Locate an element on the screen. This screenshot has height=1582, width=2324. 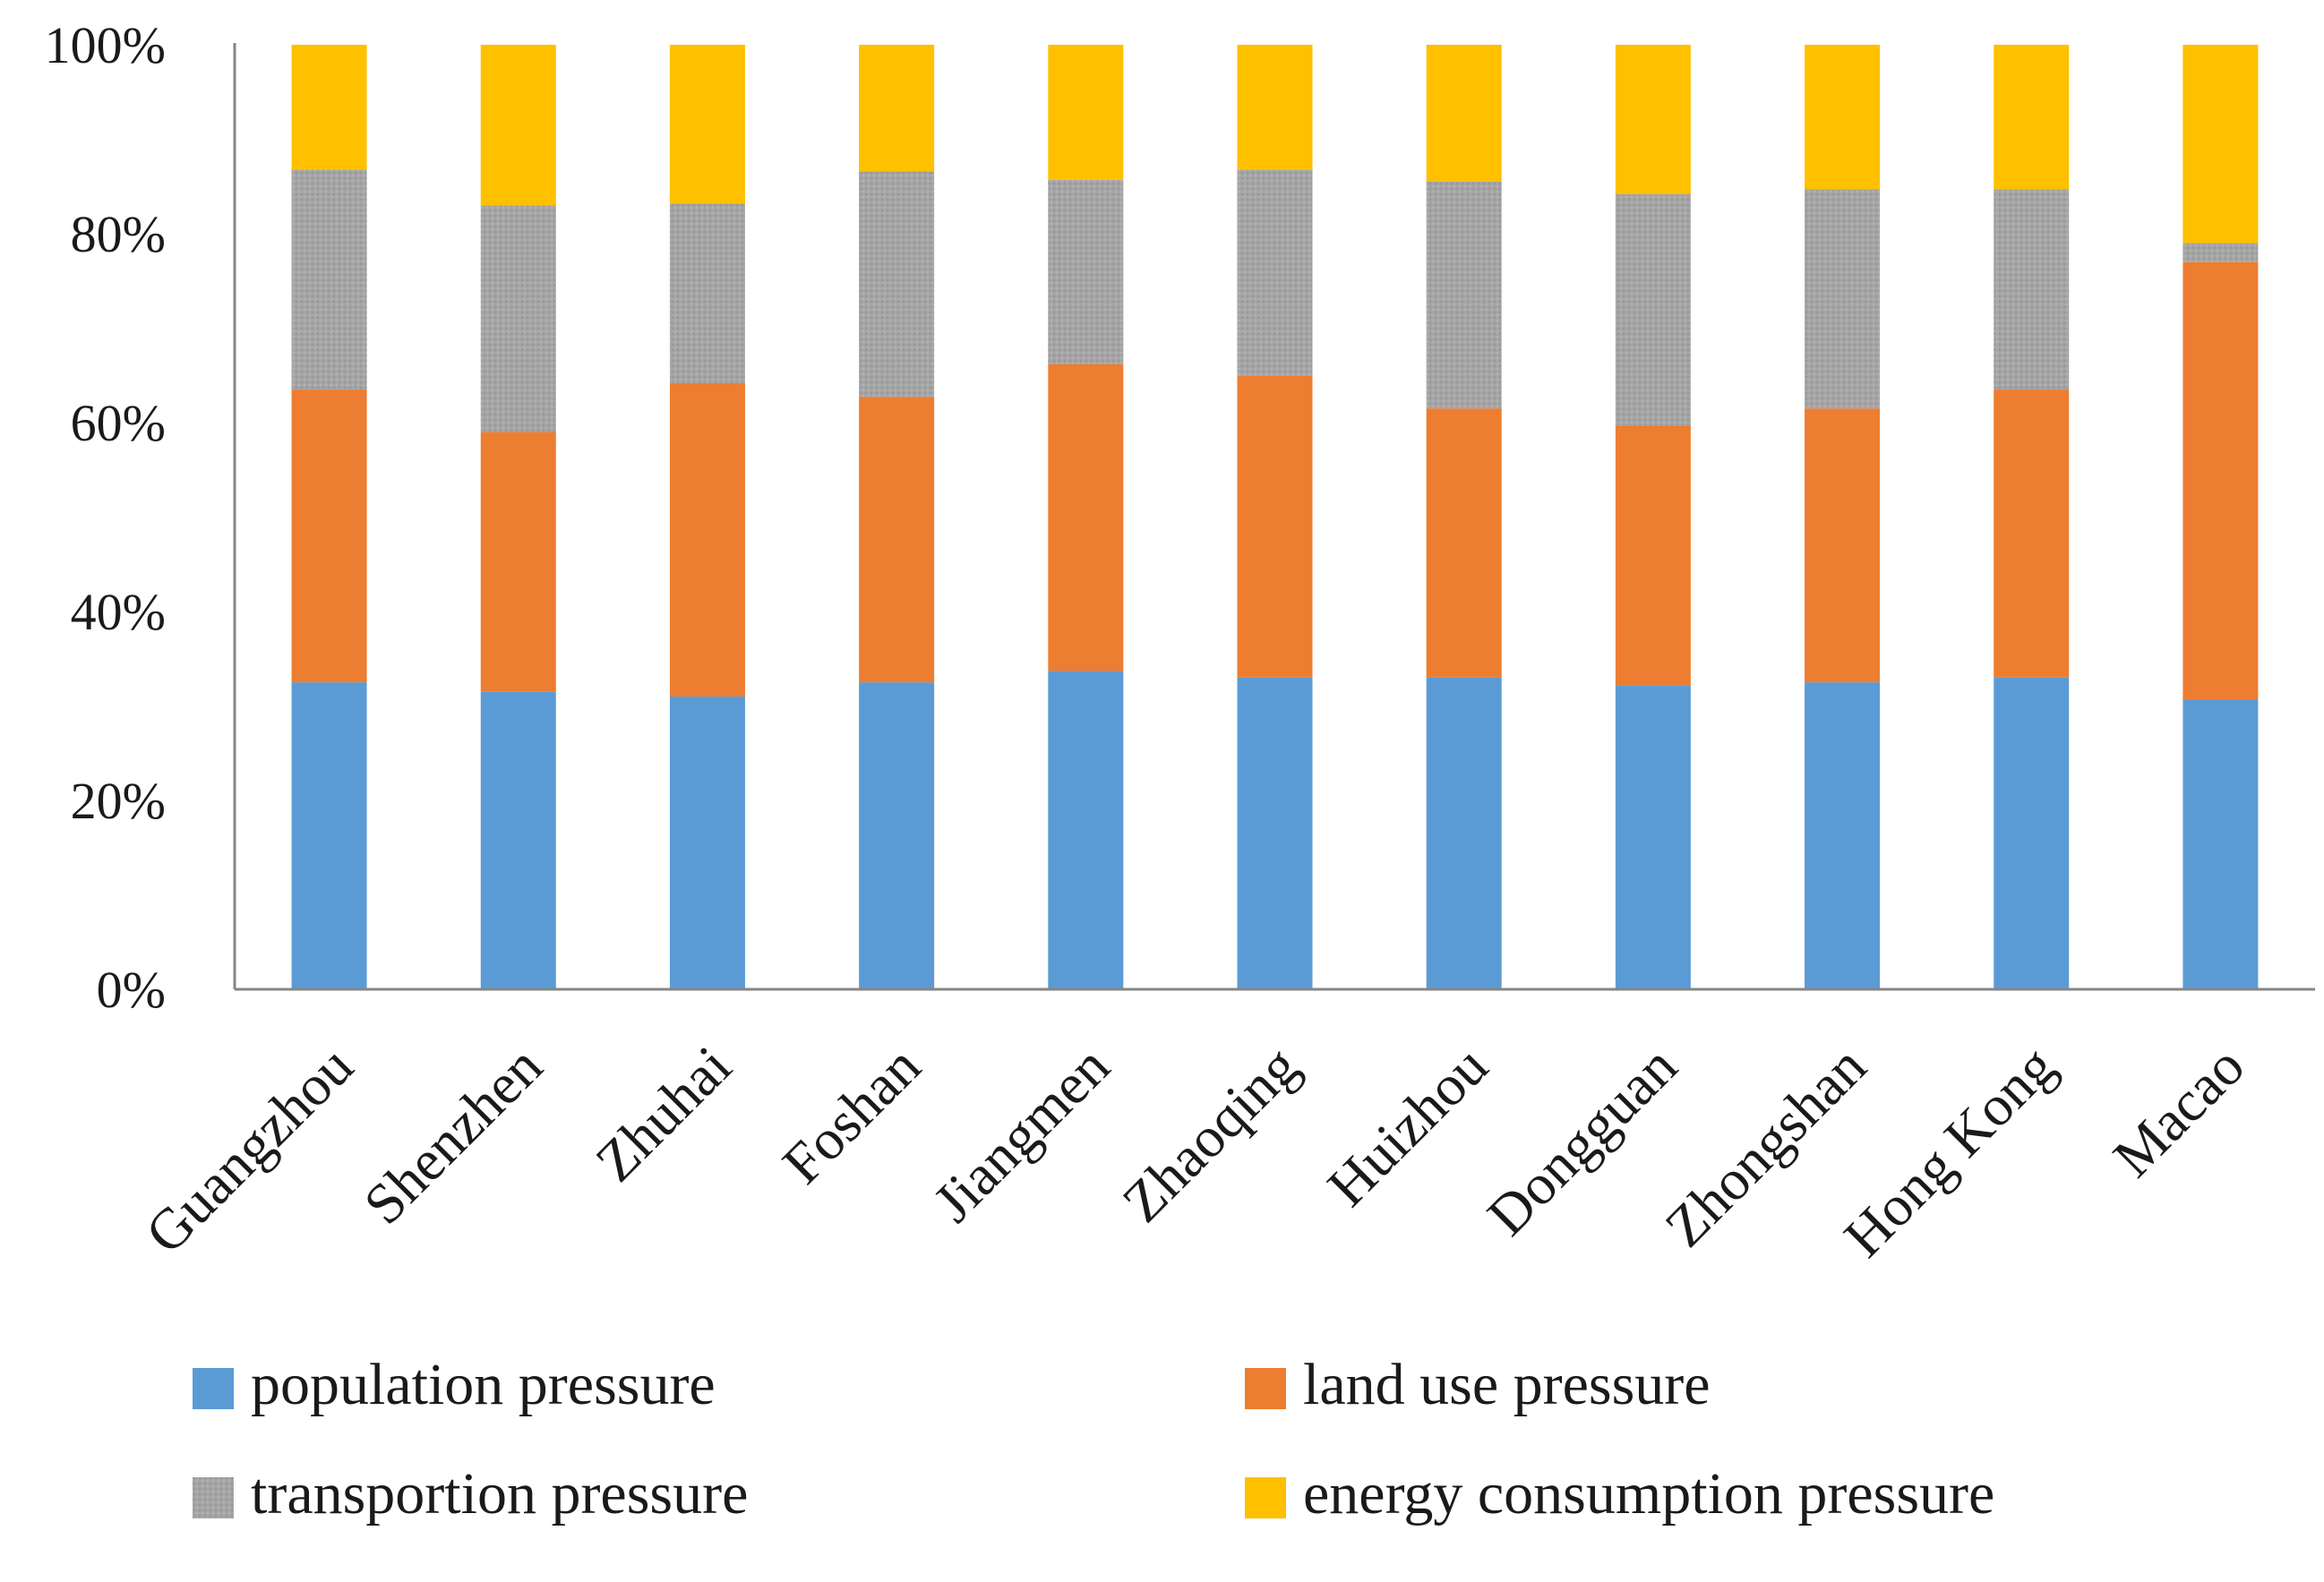
bar-zhaoqing-population-pressure is located at coordinates (1275, 833).